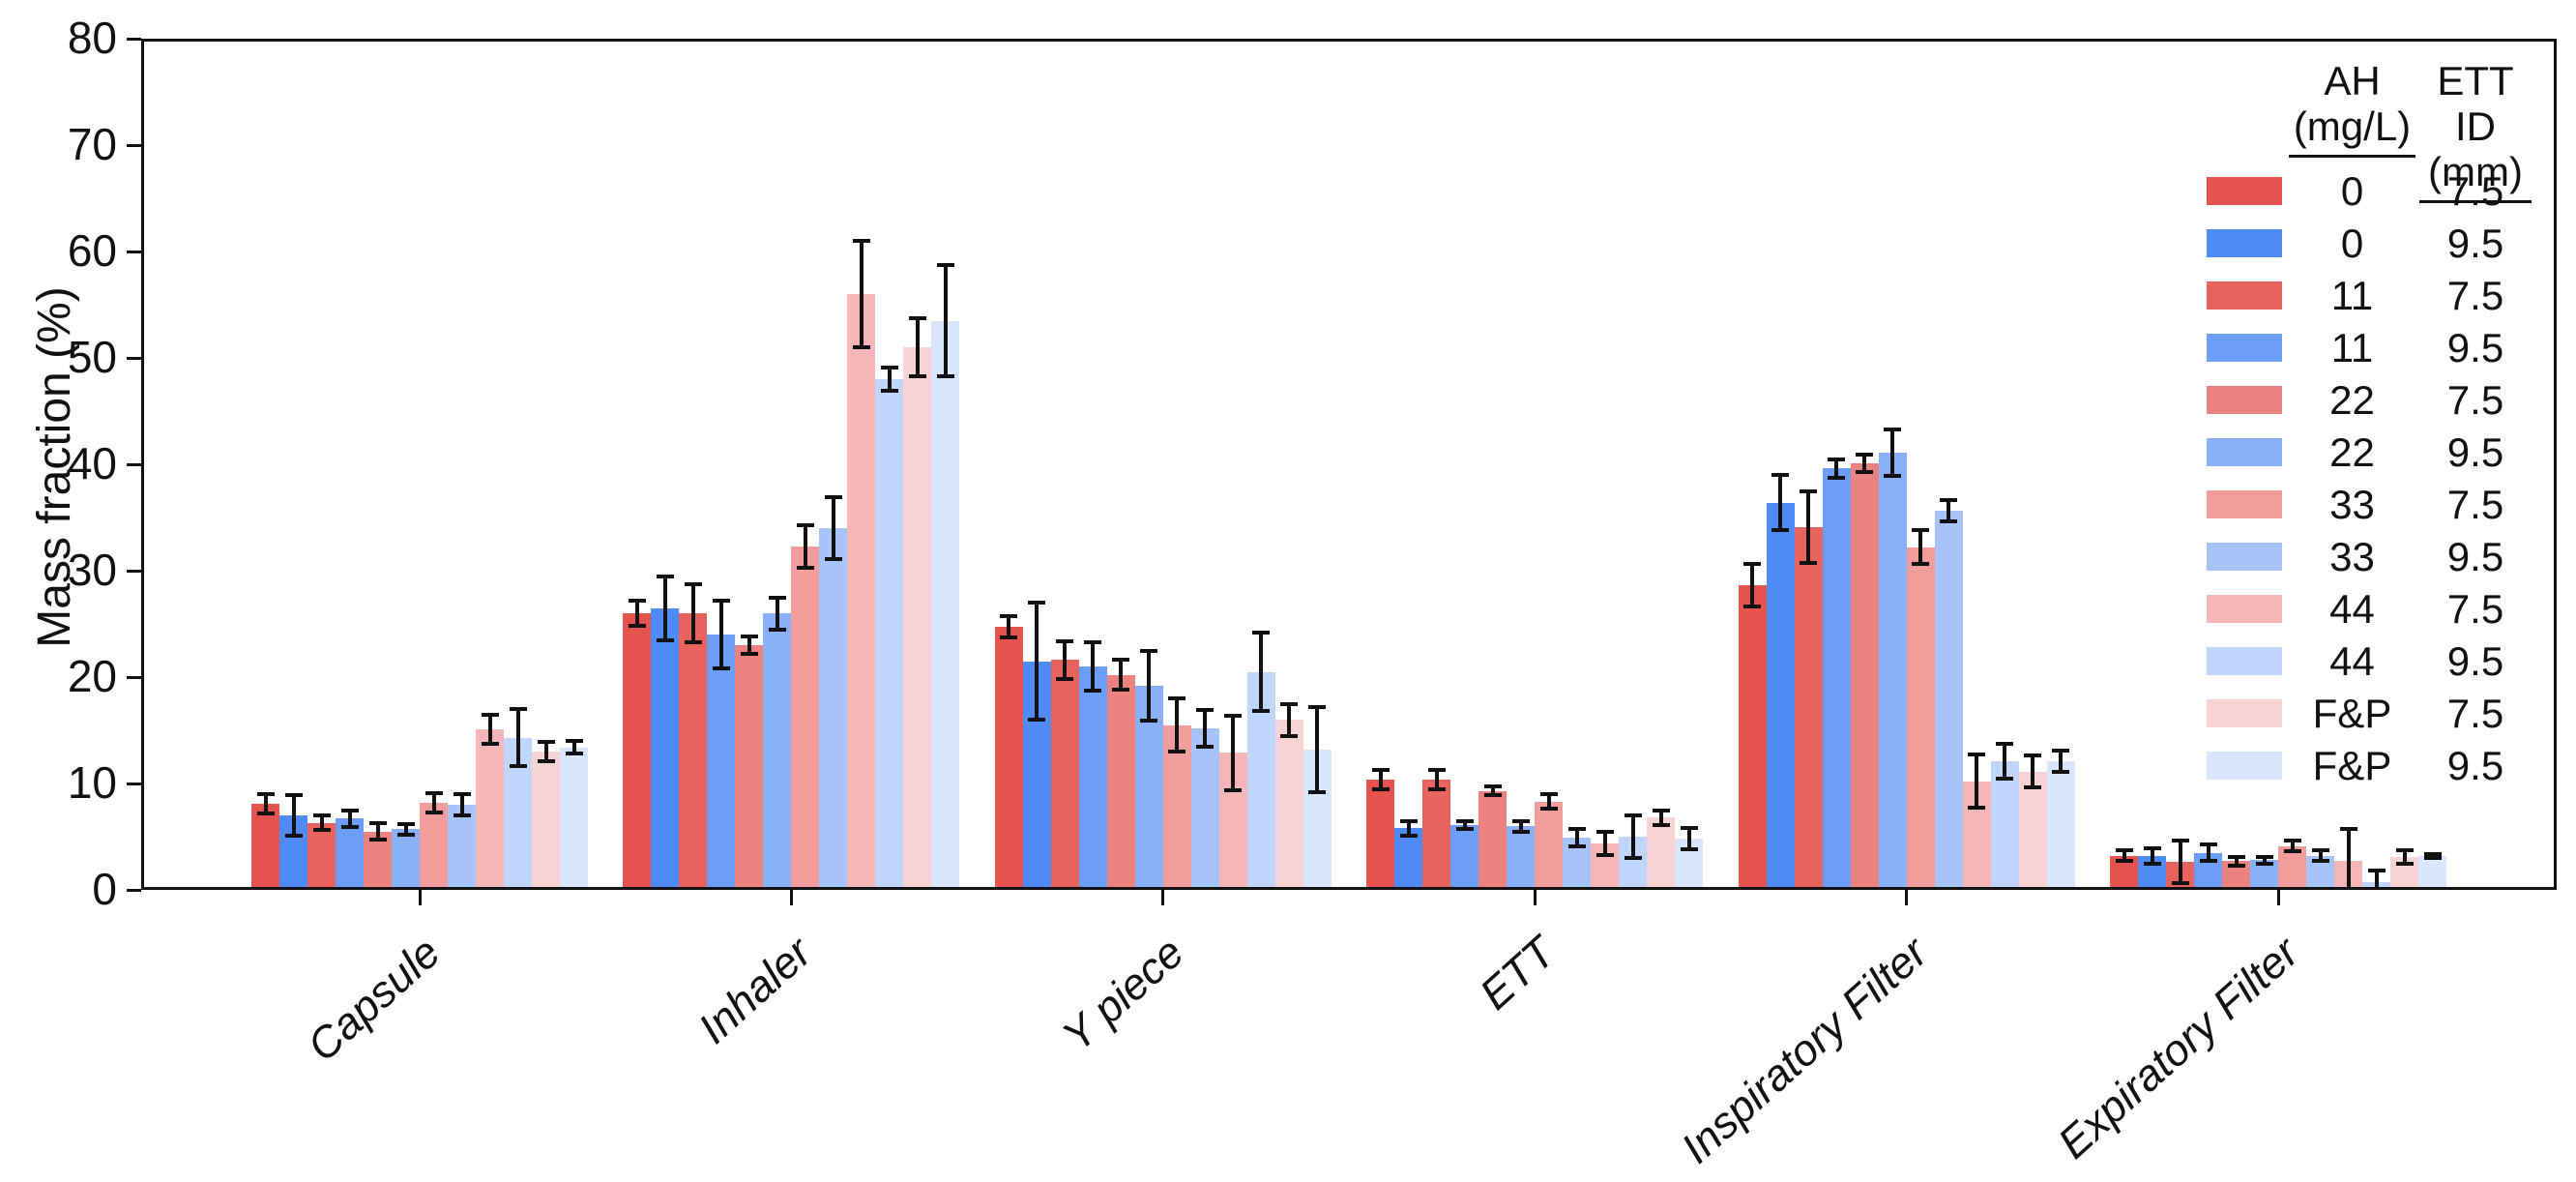 This screenshot has height=1182, width=2576. What do you see at coordinates (373, 999) in the screenshot?
I see `x-category-label: Capsule` at bounding box center [373, 999].